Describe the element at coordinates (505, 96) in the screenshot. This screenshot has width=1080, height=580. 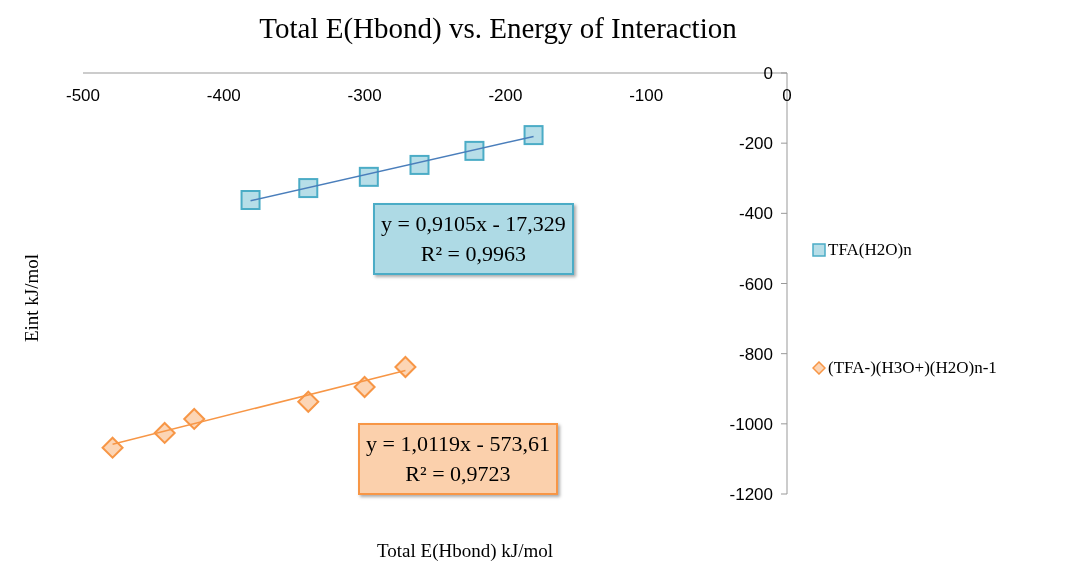
I see `x-tick-label: -200` at that location.